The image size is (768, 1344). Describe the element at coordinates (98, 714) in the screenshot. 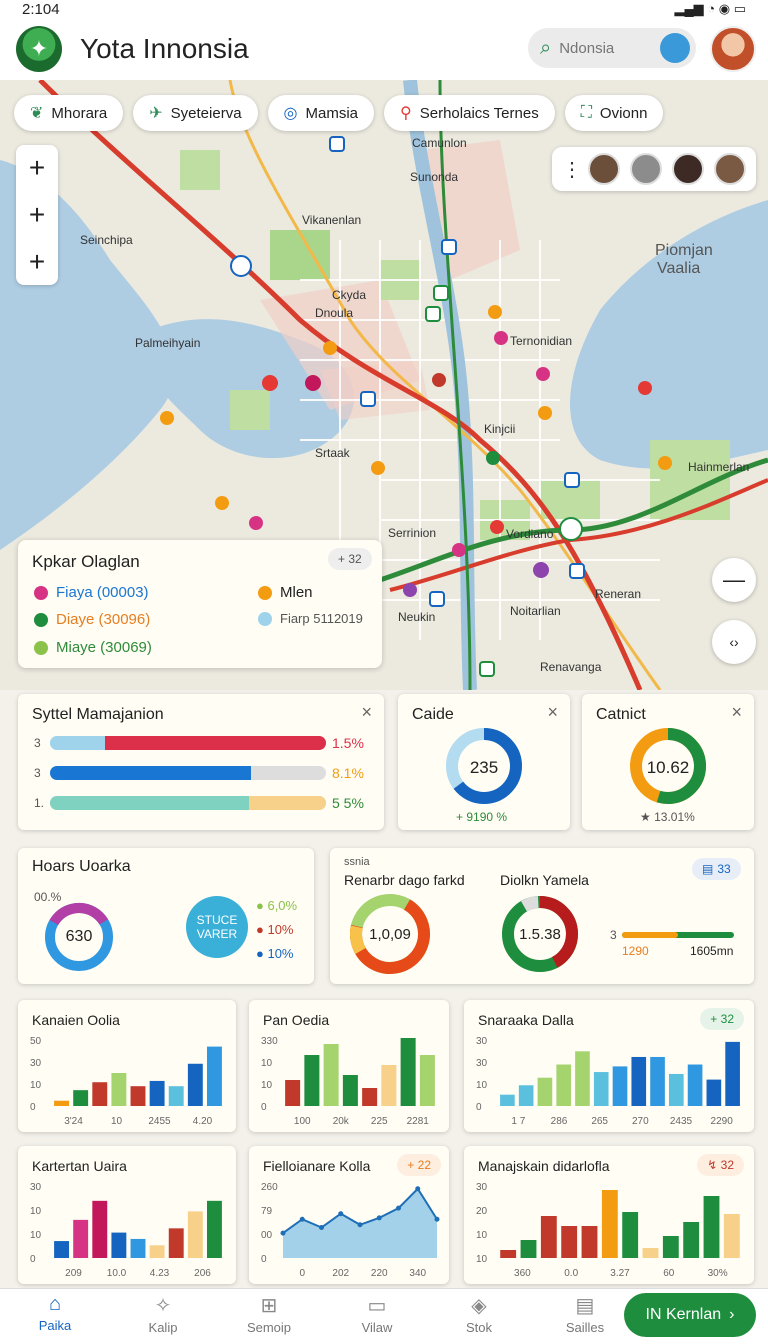

I see `card-title: Syttel Mamajanion` at that location.